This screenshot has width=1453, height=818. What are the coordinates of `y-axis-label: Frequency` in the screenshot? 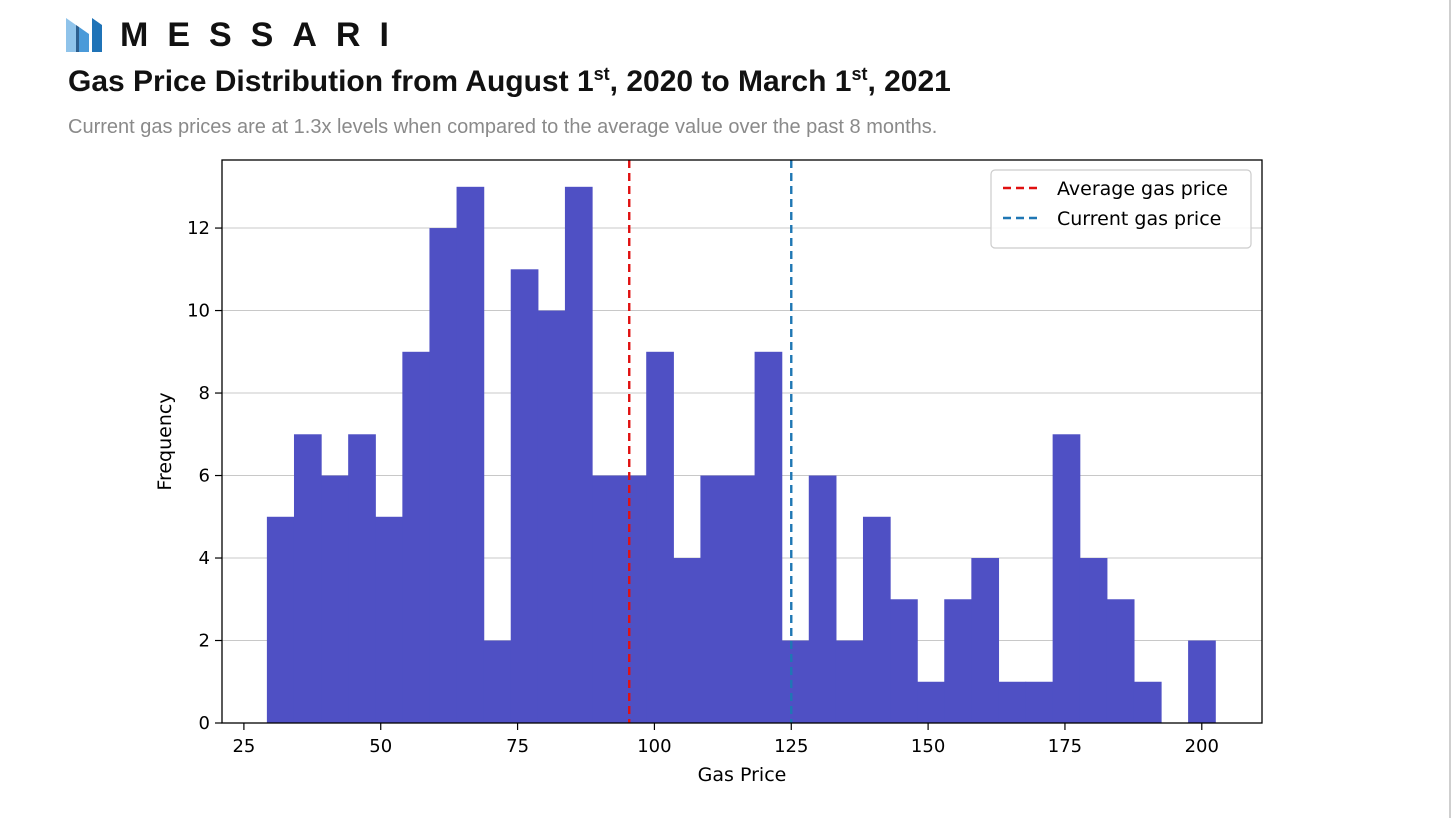 It's located at (165, 441).